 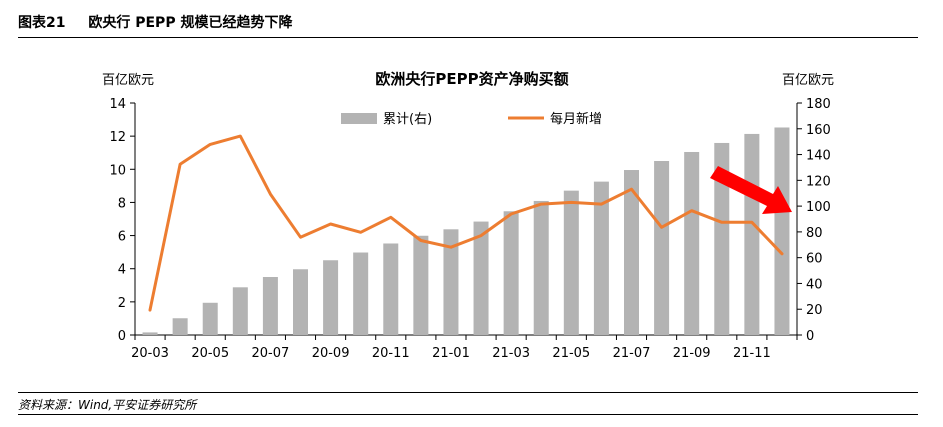 I want to click on legend-bar-label: 累计(右), so click(x=407, y=119).